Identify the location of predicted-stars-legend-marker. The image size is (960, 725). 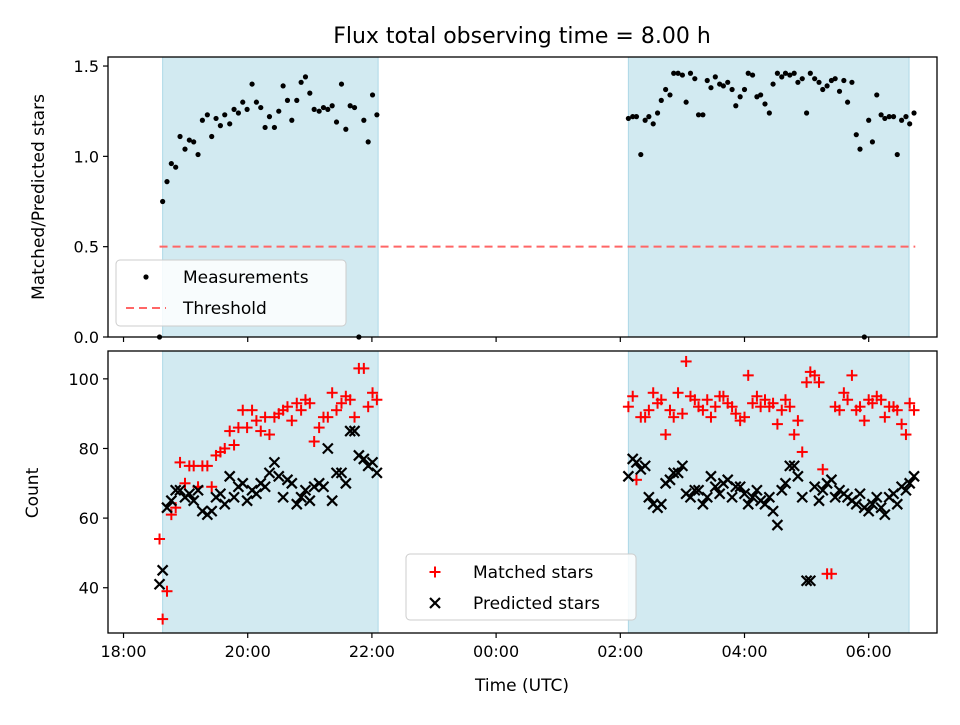
(435, 603).